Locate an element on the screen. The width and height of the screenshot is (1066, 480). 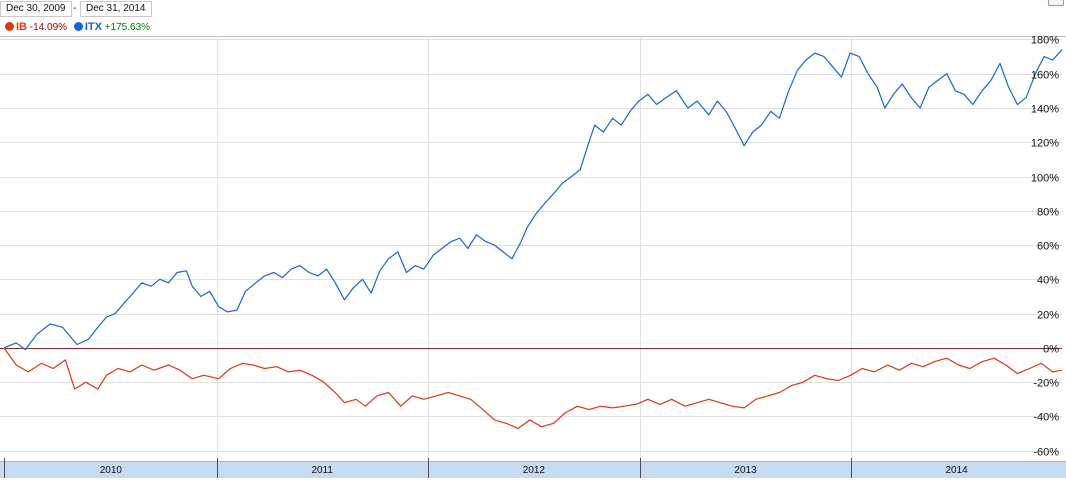
y-tick-label: 0% is located at coordinates (1051, 350).